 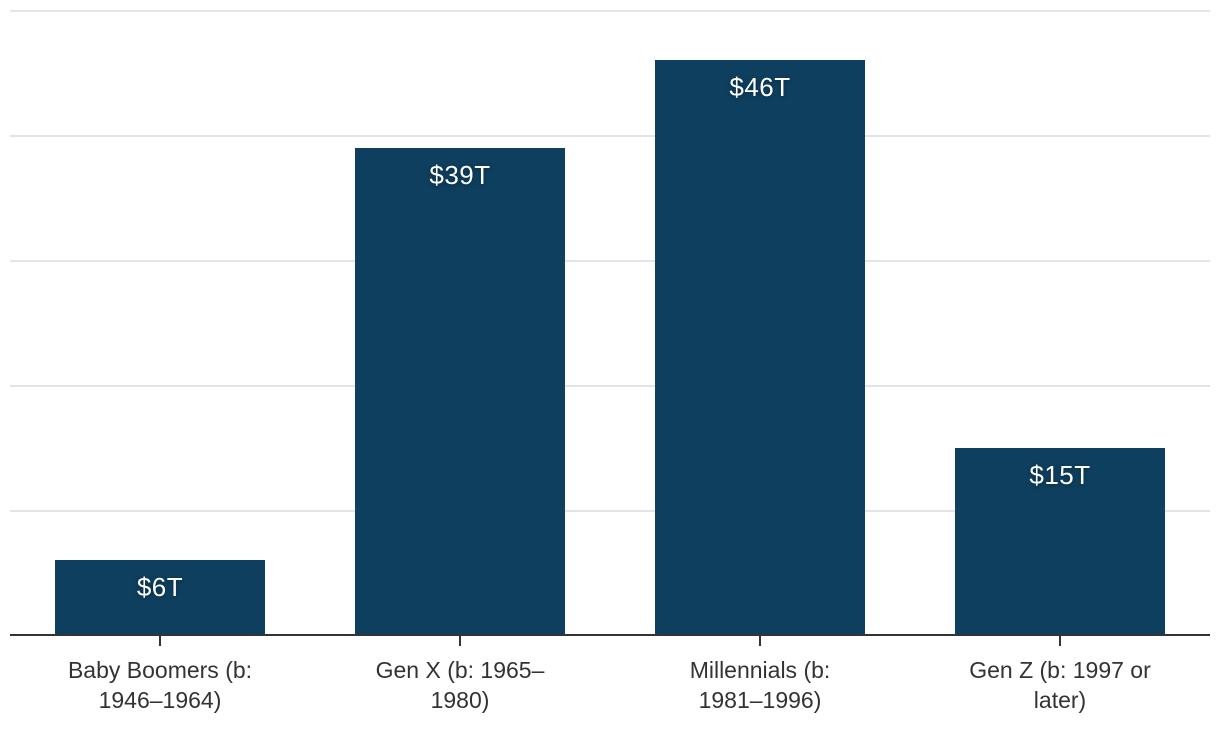 What do you see at coordinates (460, 670) in the screenshot?
I see `x-axis-label-line: Gen X (b: 1965–` at bounding box center [460, 670].